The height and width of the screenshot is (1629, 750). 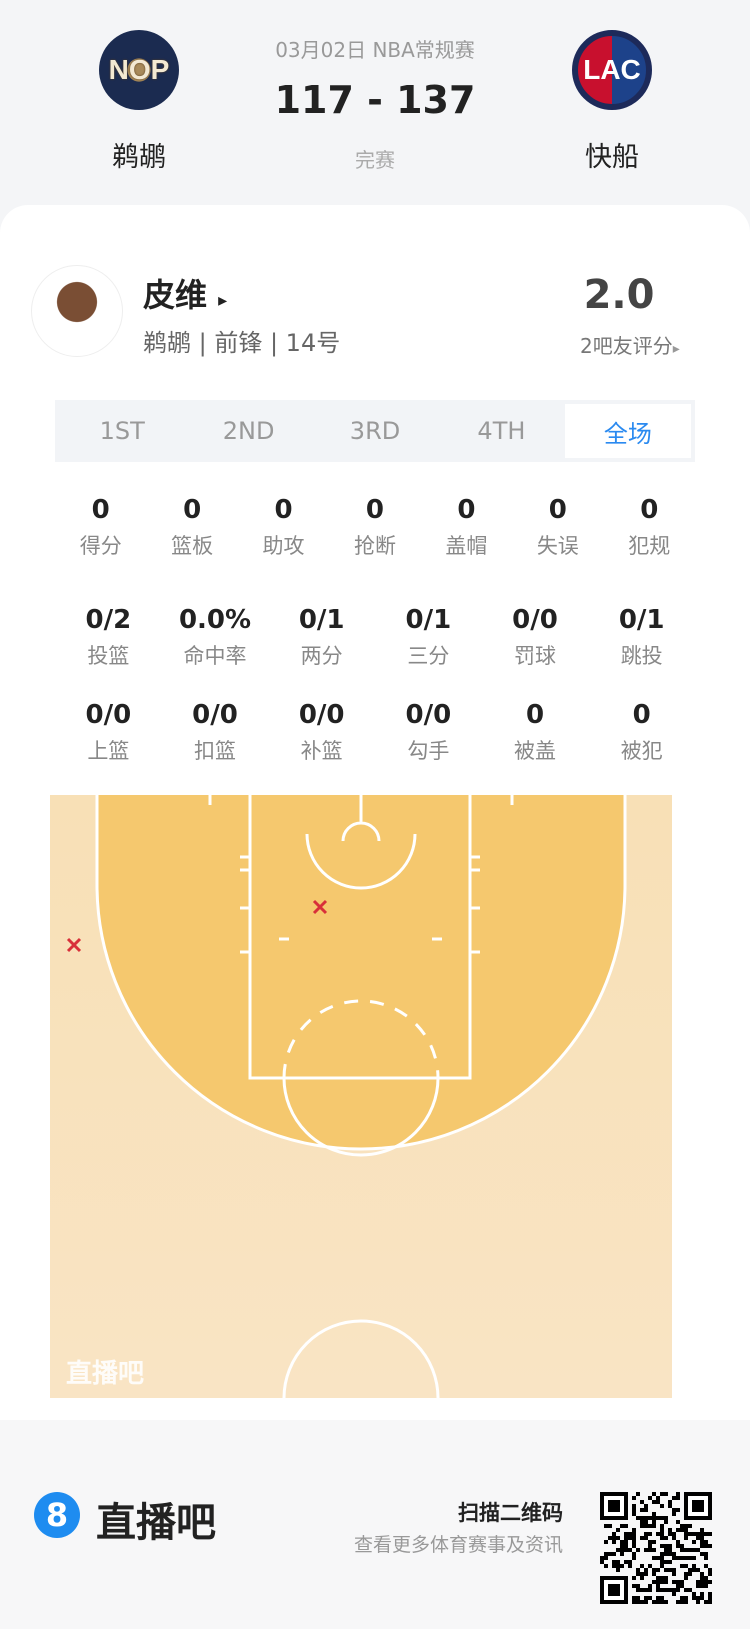 What do you see at coordinates (510, 1513) in the screenshot?
I see `scan-label: 扫描二维码` at bounding box center [510, 1513].